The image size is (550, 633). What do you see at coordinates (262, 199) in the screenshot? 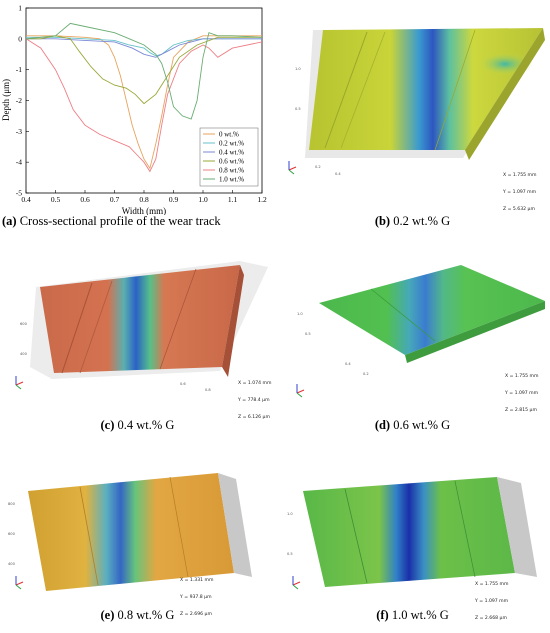
I see `x-tick-label: 1.2` at bounding box center [262, 199].